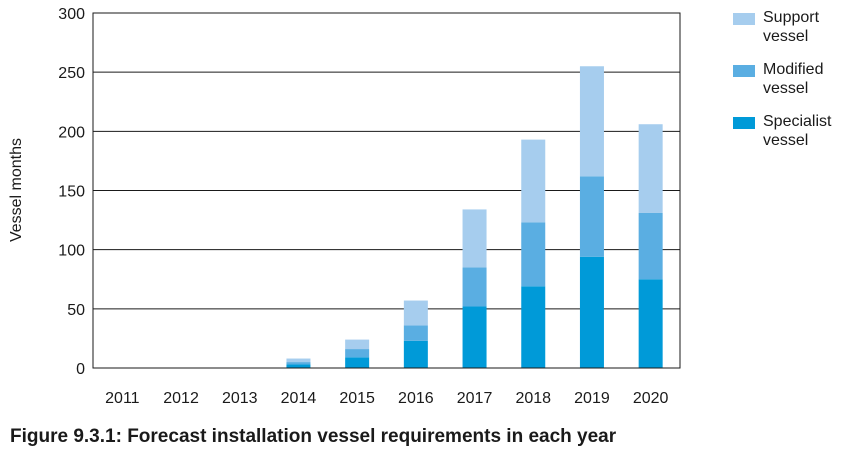 Image resolution: width=851 pixels, height=457 pixels. I want to click on bar-specialist-vessel-2018, so click(533, 327).